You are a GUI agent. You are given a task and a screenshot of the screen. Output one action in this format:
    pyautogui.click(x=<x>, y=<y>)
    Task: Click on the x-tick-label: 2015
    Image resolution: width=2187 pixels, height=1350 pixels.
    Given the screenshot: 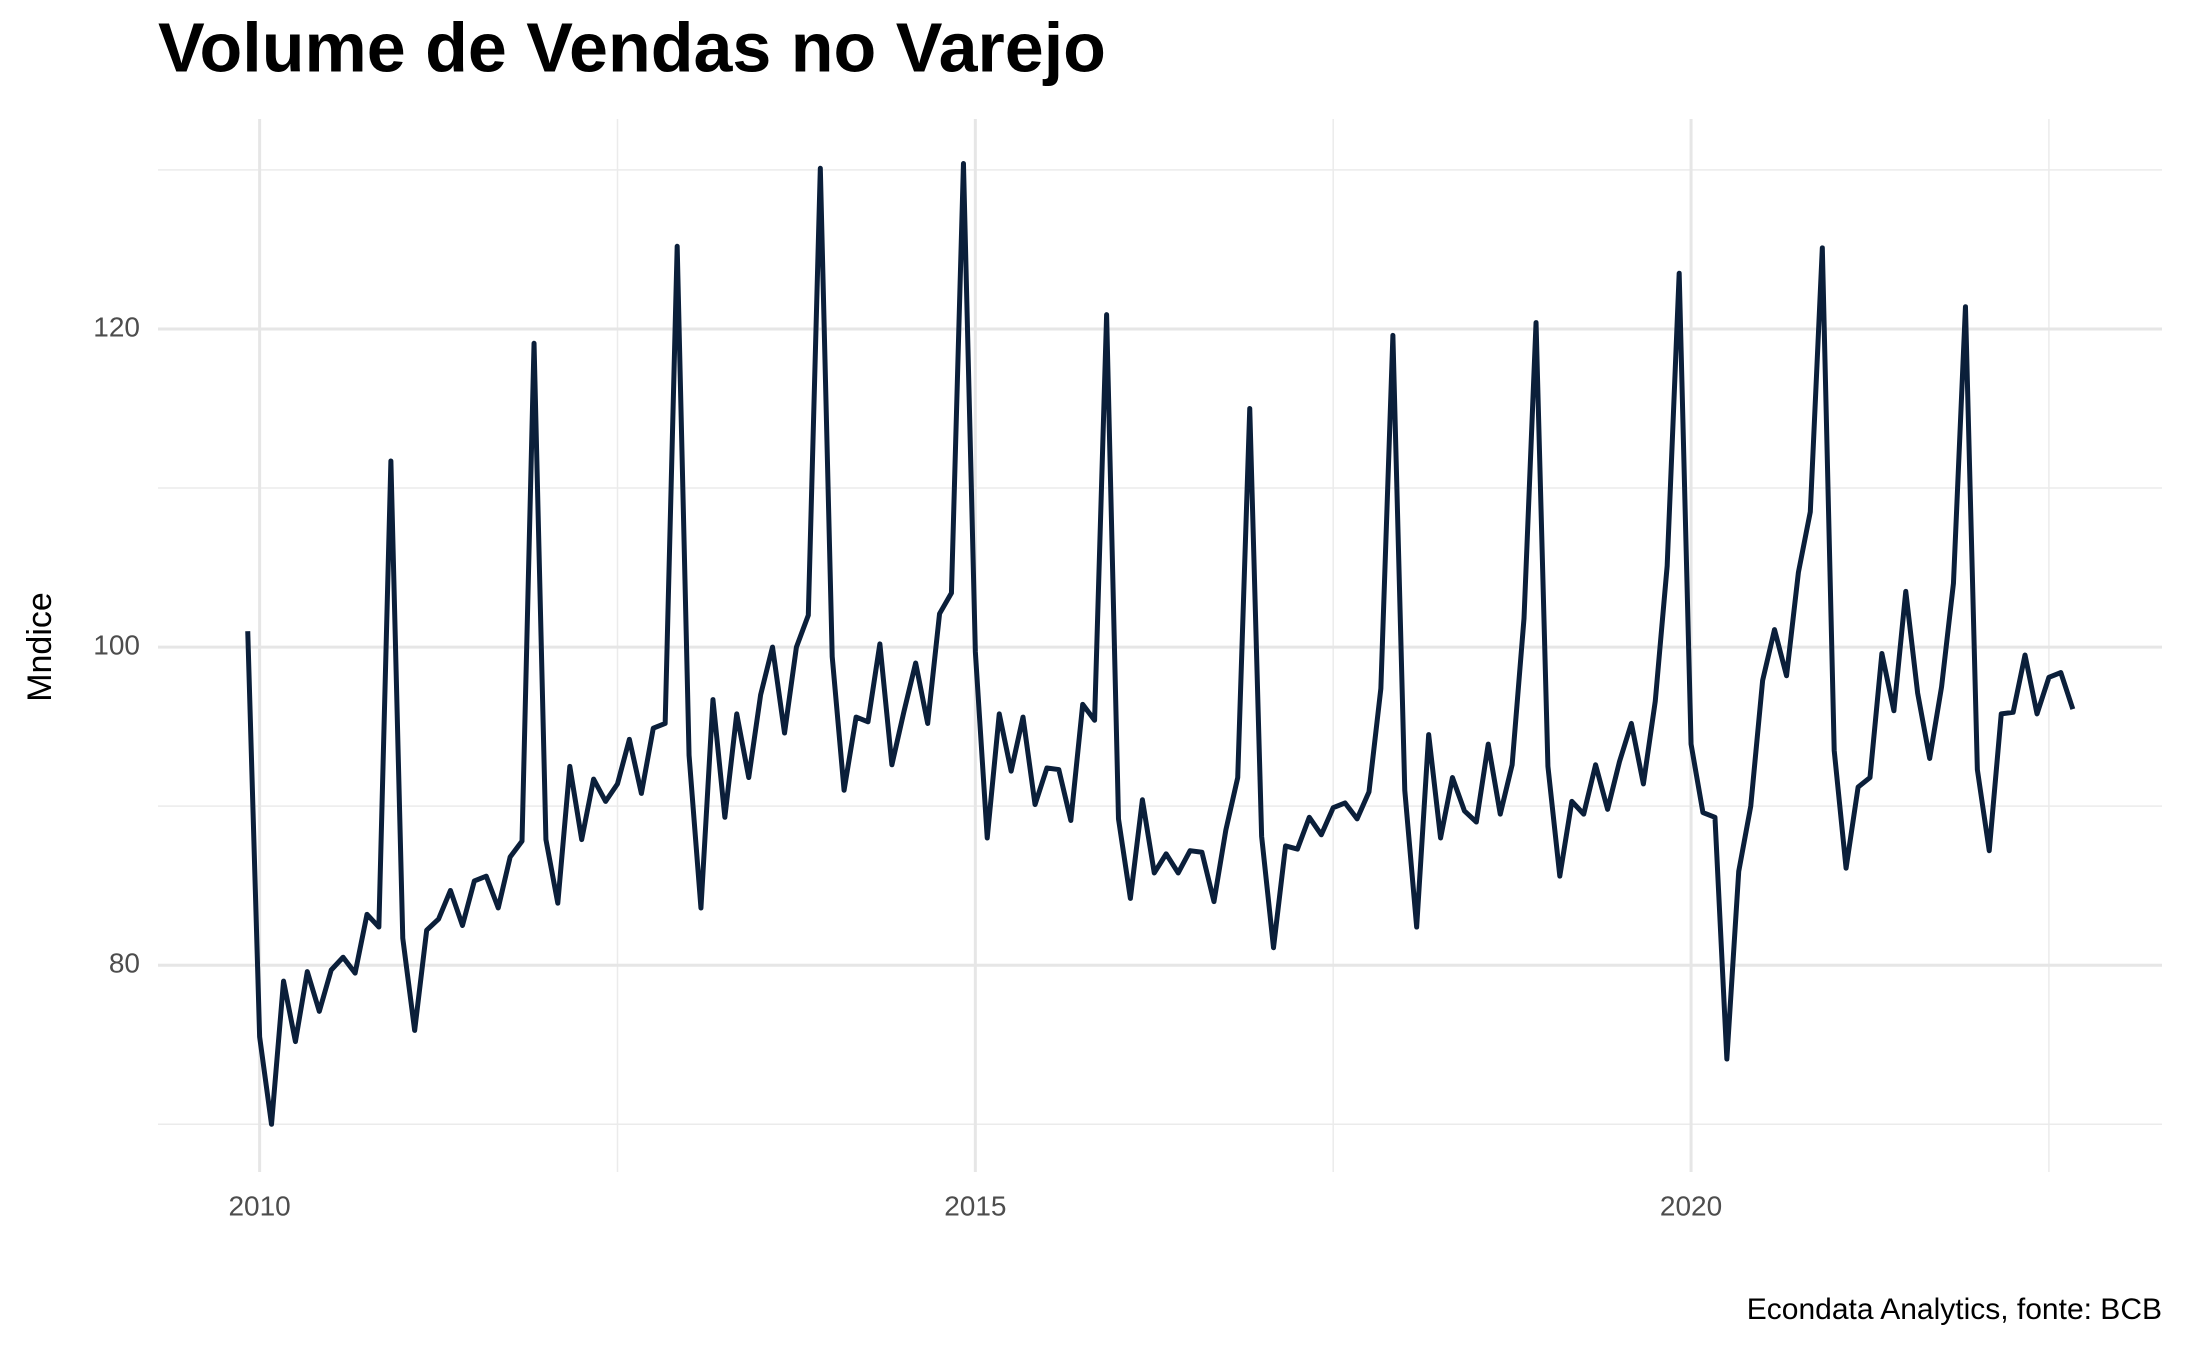 What is the action you would take?
    pyautogui.click(x=975, y=1205)
    